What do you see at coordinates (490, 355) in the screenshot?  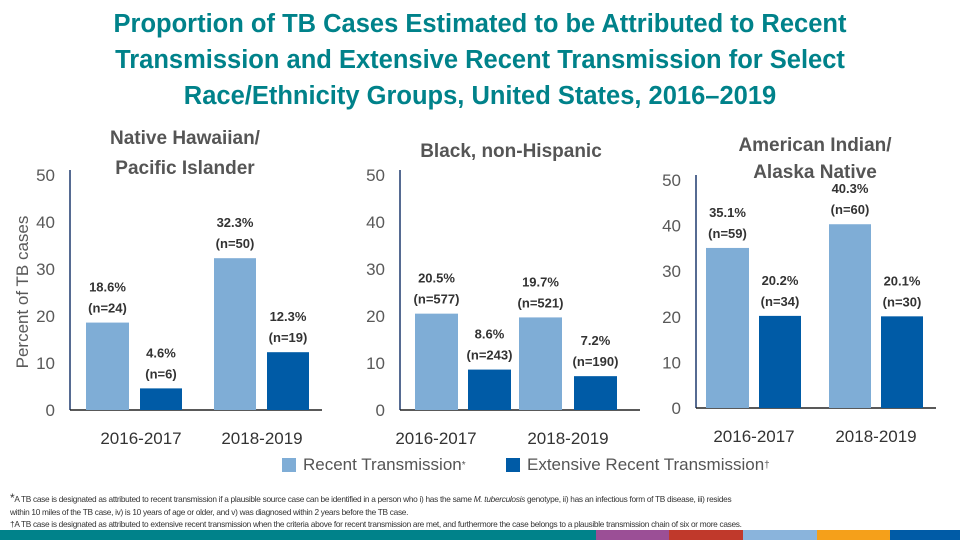 I see `data-label-n: (n=243)` at bounding box center [490, 355].